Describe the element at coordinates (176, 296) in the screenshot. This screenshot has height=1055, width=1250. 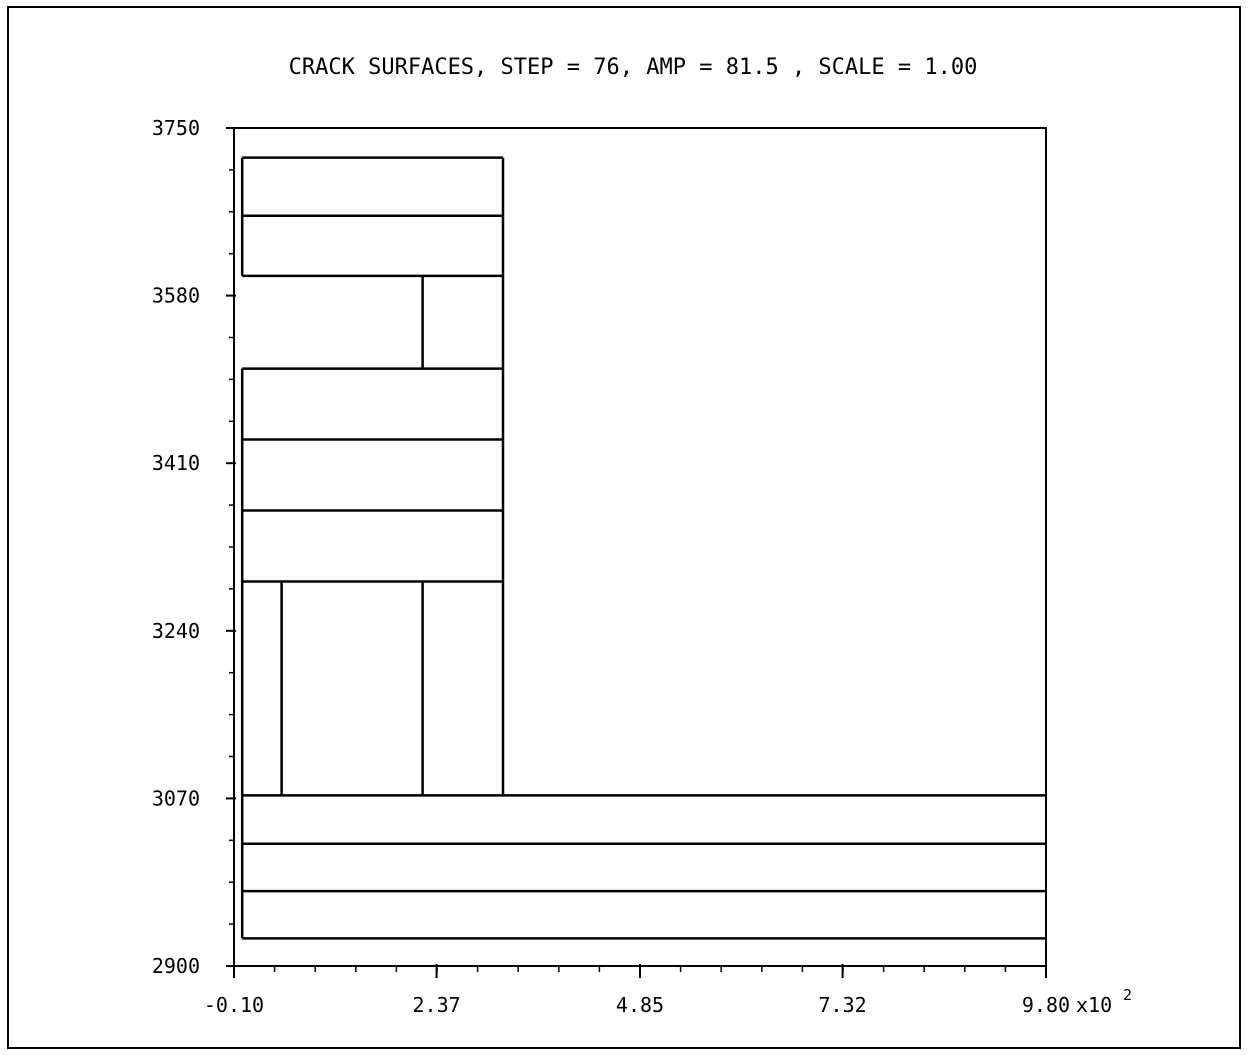
I see `y-tick-label-4: 3580` at that location.